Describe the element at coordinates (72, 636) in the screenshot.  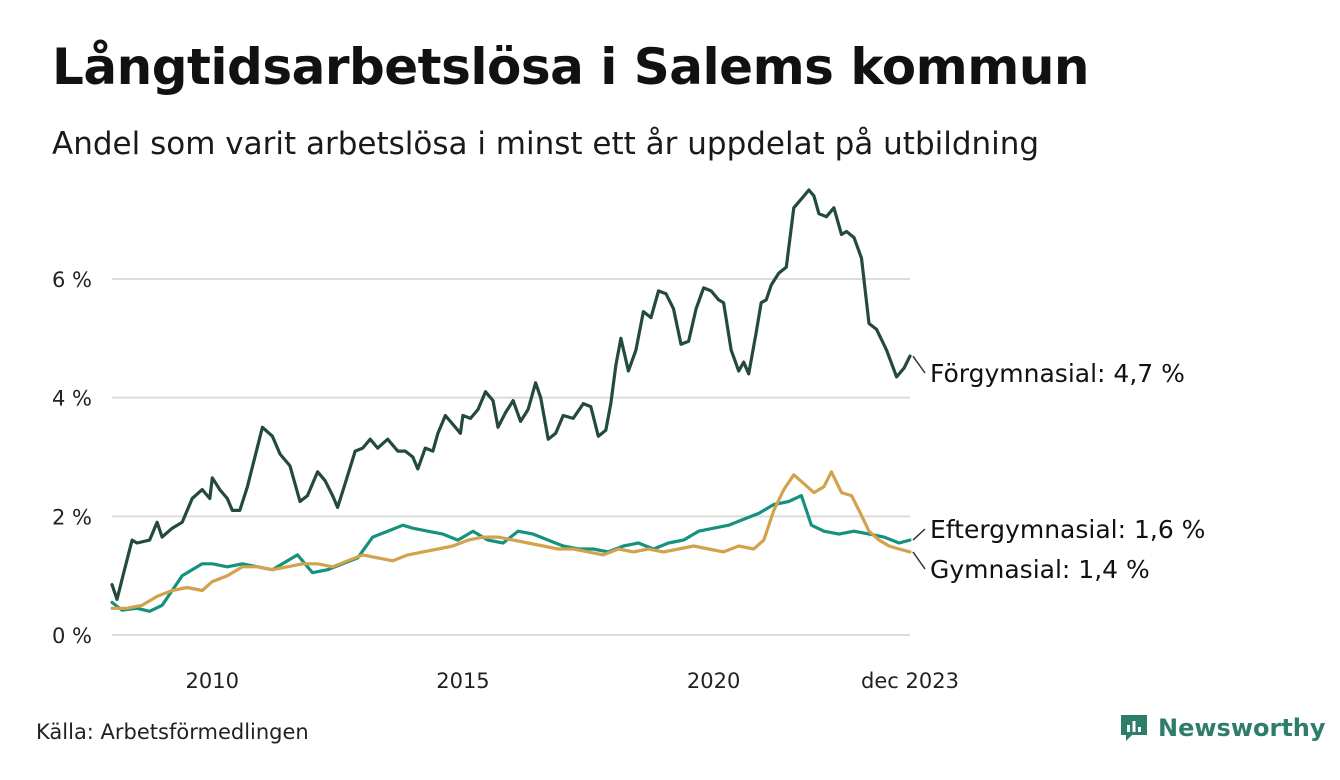
I see `y-tick-label: 0 %` at that location.